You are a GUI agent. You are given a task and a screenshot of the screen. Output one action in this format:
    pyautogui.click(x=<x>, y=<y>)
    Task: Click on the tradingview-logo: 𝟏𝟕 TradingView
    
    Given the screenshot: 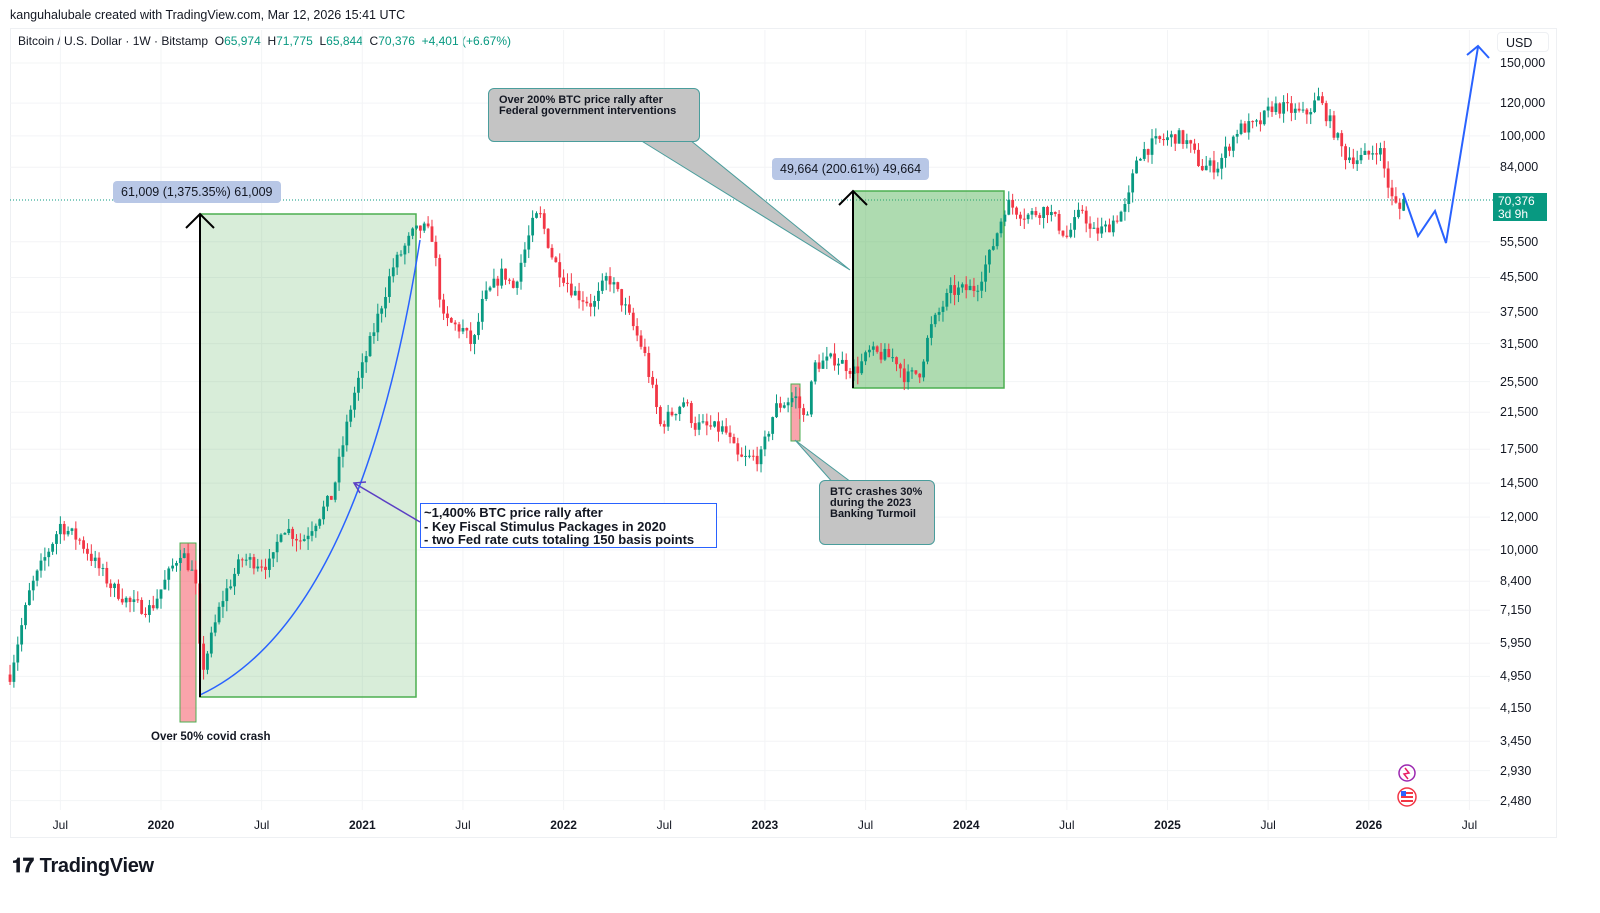 What is the action you would take?
    pyautogui.click(x=83, y=866)
    